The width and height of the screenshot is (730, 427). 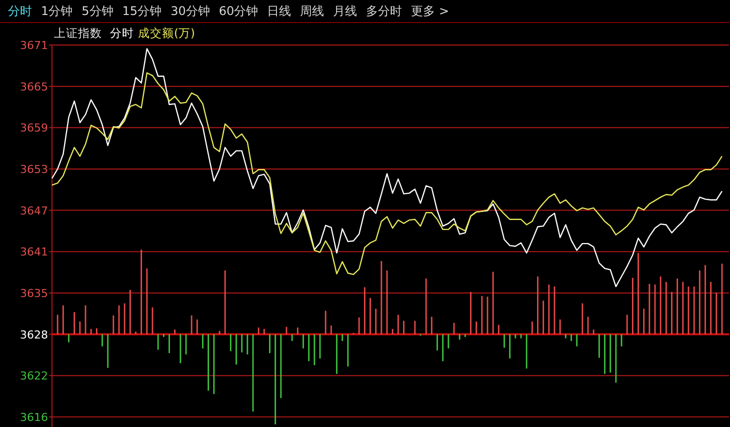 What do you see at coordinates (34, 335) in the screenshot?
I see `y-tick-label: 3628` at bounding box center [34, 335].